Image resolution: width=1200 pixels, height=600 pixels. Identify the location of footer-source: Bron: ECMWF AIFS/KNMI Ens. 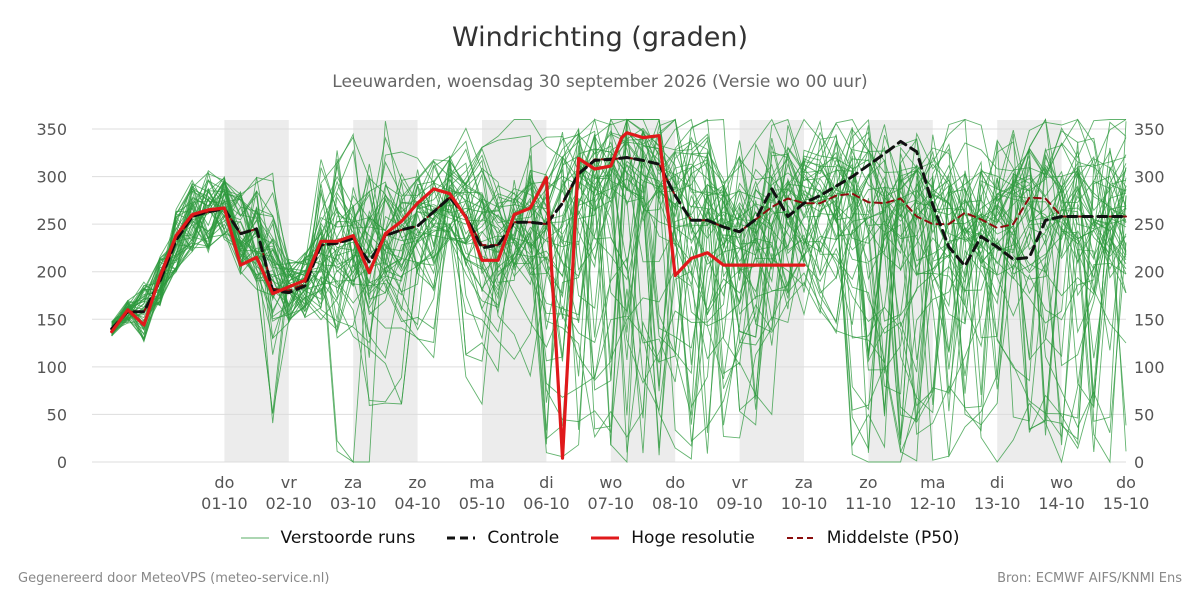
(1089, 578).